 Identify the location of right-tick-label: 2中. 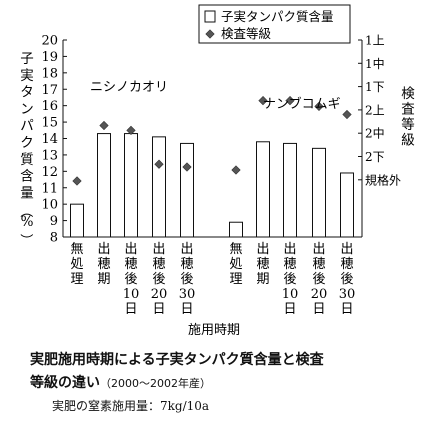
(375, 133).